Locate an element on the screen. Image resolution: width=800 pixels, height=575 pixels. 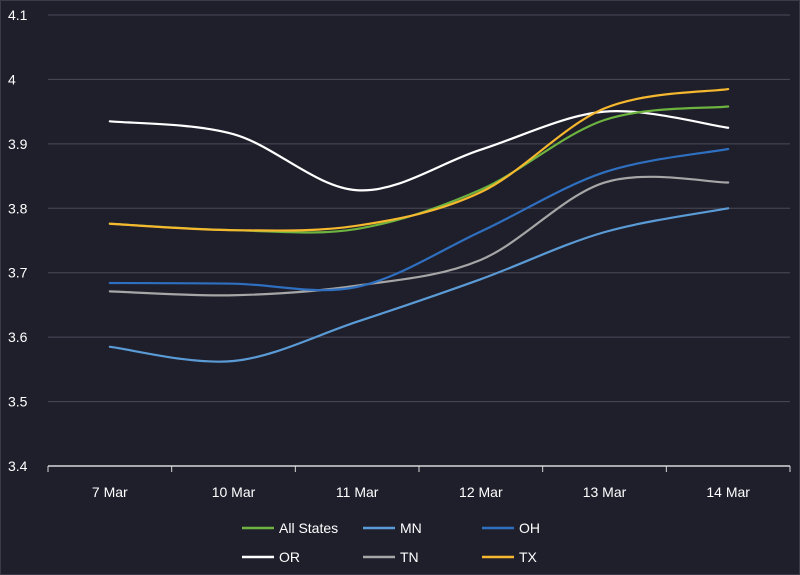
legend-item-oh: OH is located at coordinates (511, 528).